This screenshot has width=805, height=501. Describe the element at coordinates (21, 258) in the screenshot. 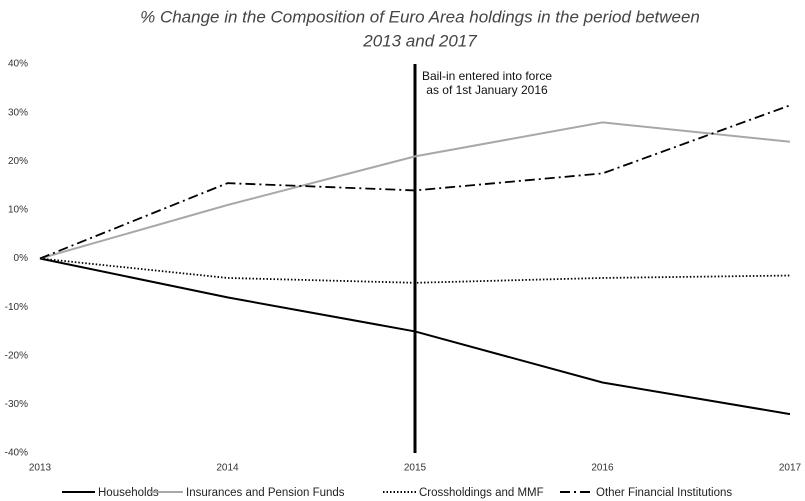

I see `y-tick-label: 0%` at that location.